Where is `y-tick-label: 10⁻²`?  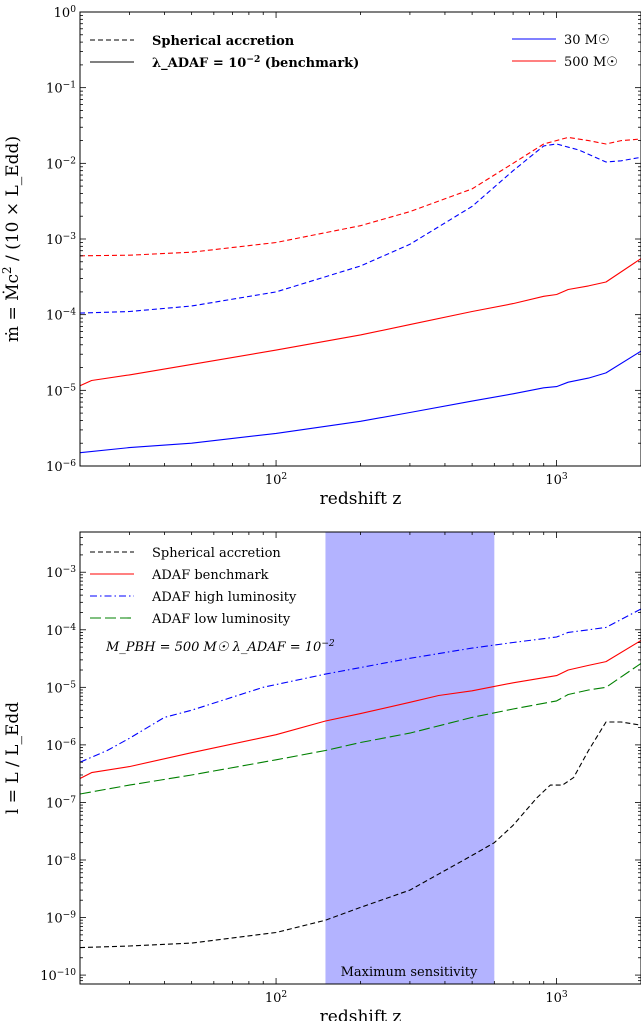 y-tick-label: 10⁻² is located at coordinates (61, 164).